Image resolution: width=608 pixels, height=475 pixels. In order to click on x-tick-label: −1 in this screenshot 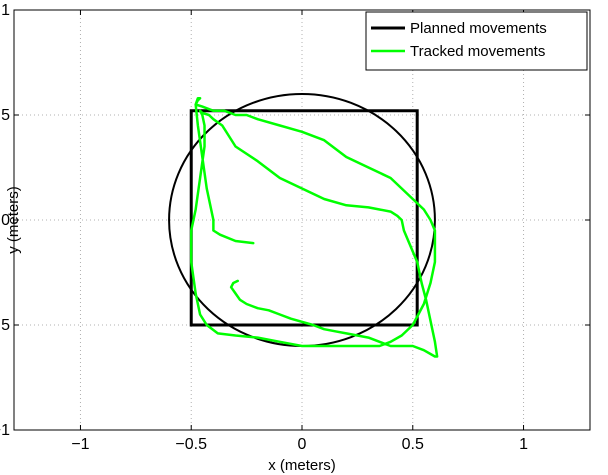, I will do `click(80, 444)`.